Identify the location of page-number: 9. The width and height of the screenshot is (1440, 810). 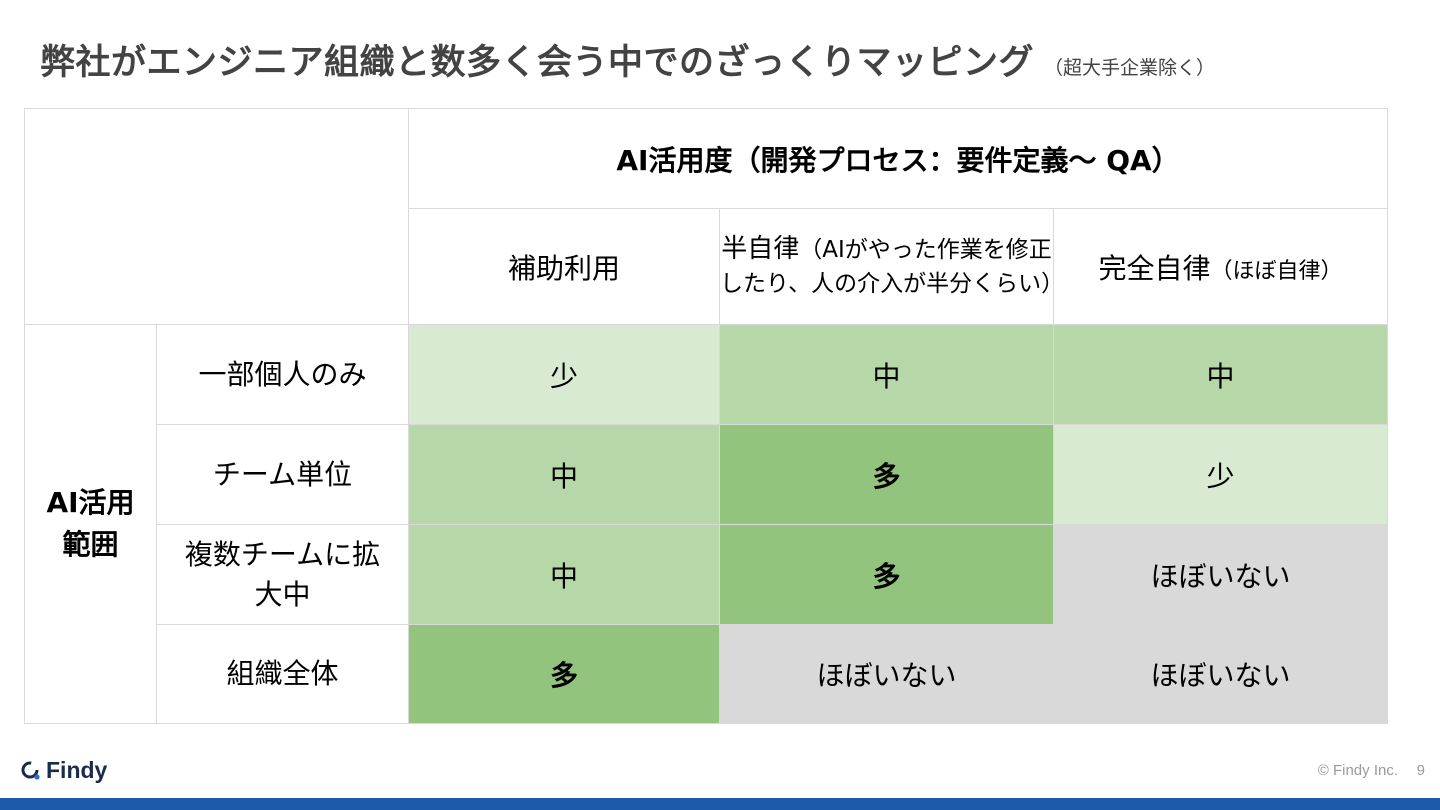
(1420, 770).